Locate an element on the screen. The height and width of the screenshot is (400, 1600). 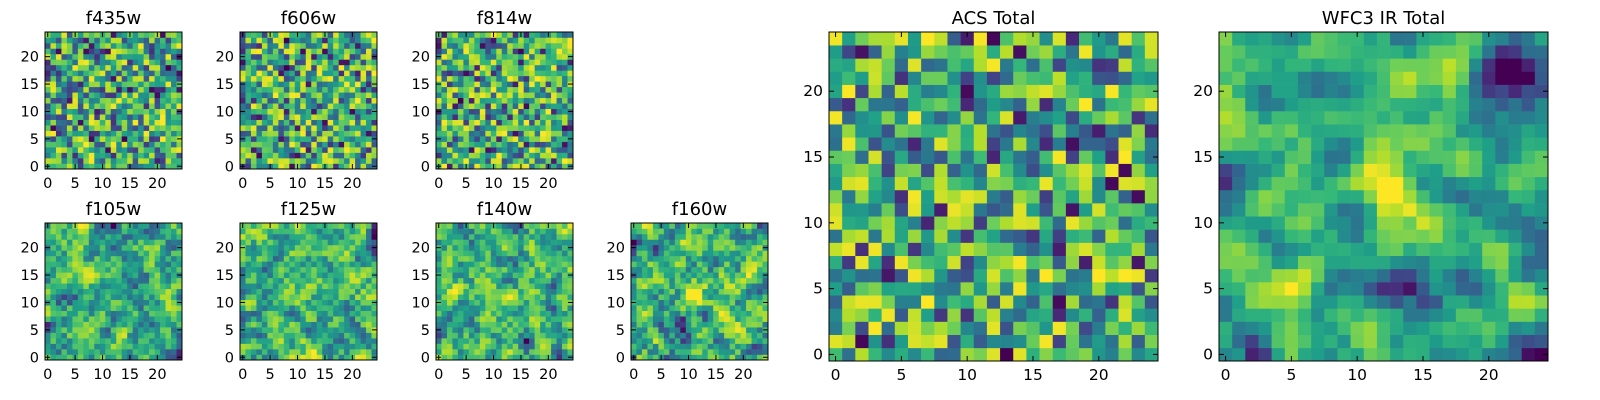
x-tick-label: 5 is located at coordinates (270, 375).